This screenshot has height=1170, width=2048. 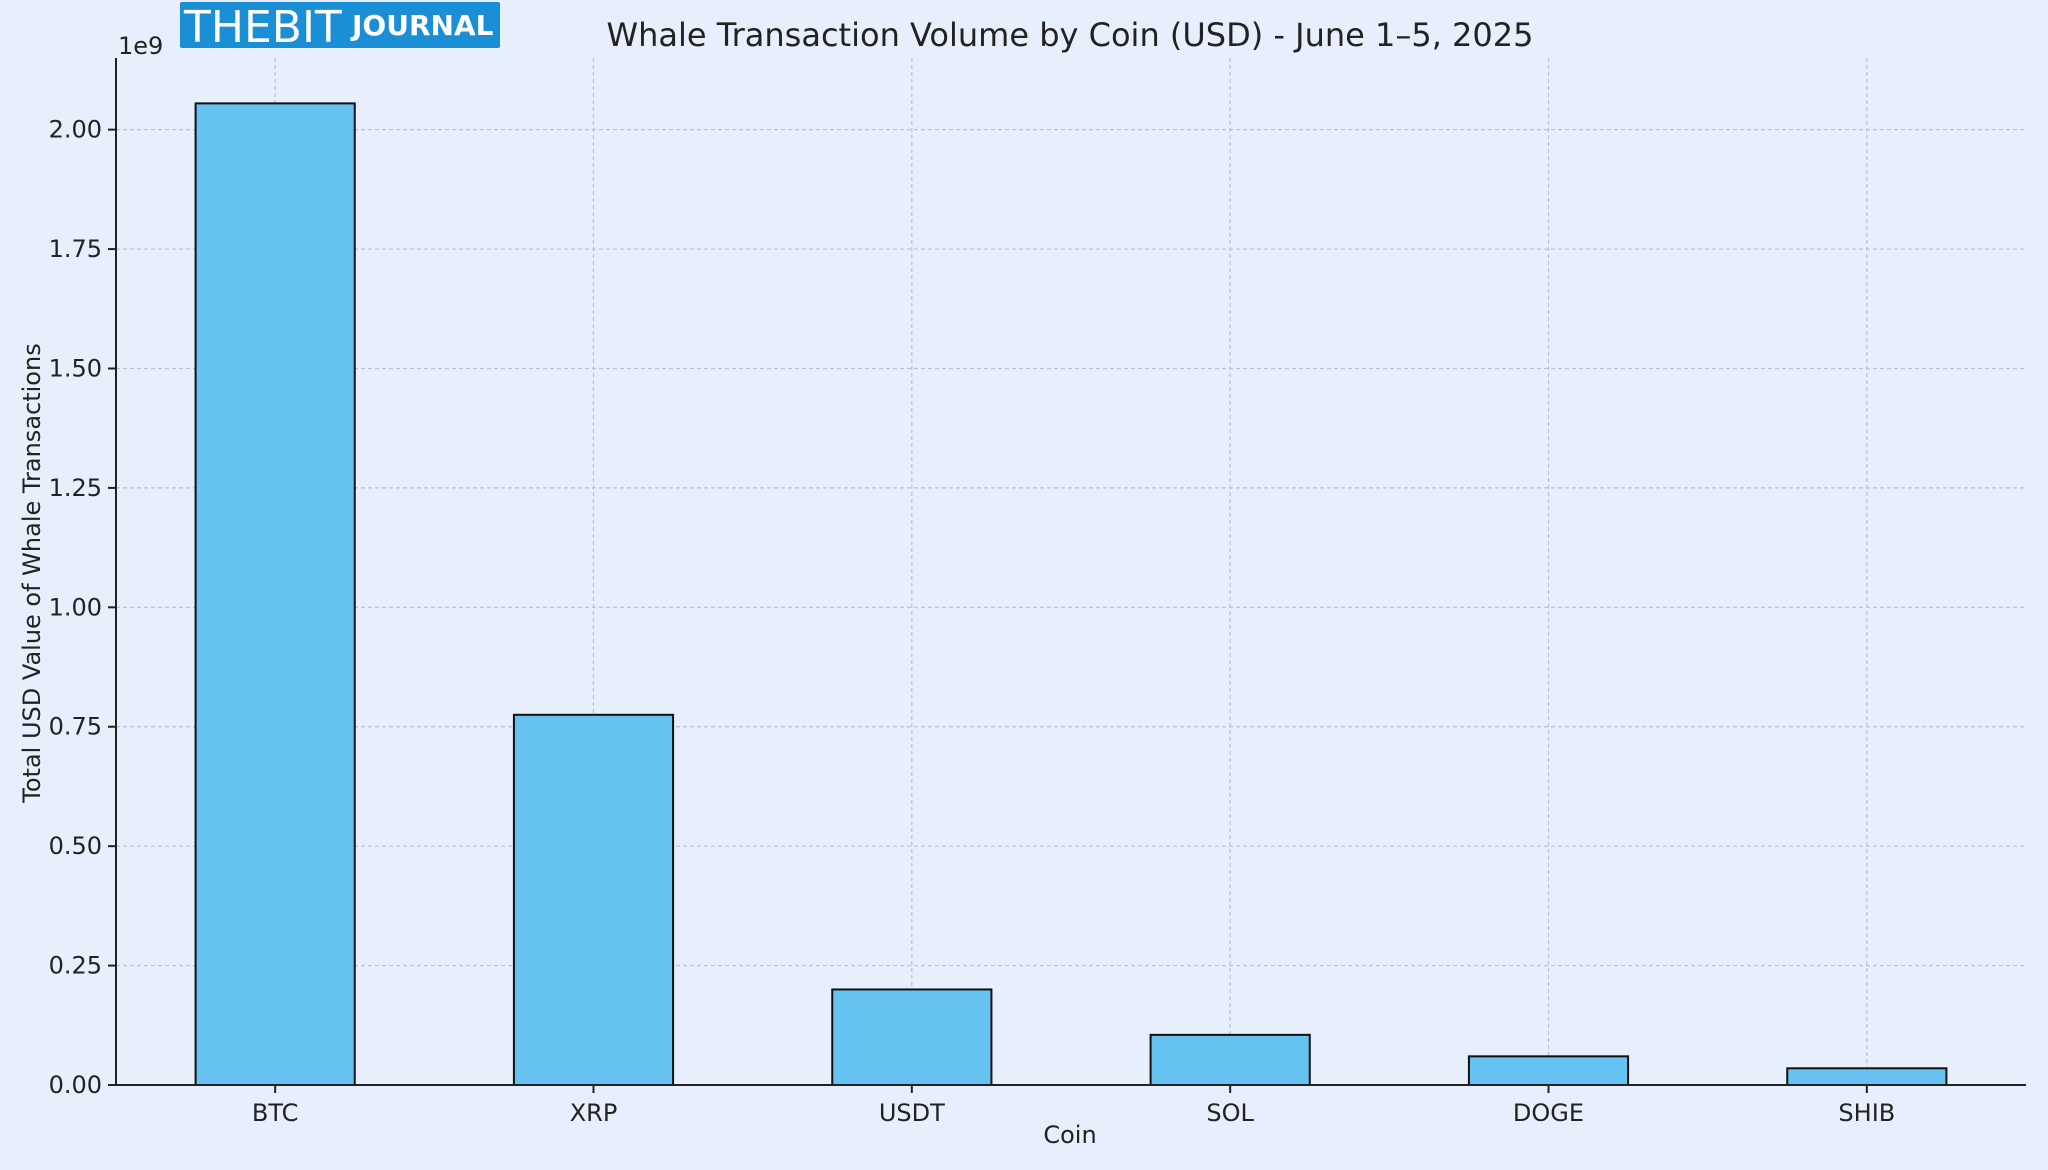 I want to click on y-axis-ticks: 0.00 0.25 0.50 0.75 1.00 1.25 1.50 1.75 2.00, so click(x=82, y=607).